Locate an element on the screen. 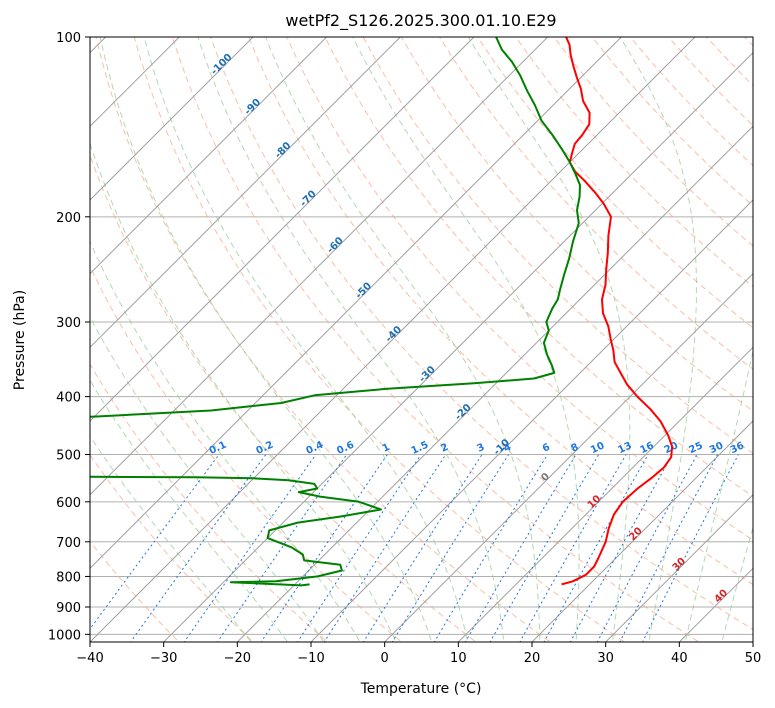  y-axis: 100 200 300 400 500 600 700 800 900 1000 is located at coordinates (69, 337).